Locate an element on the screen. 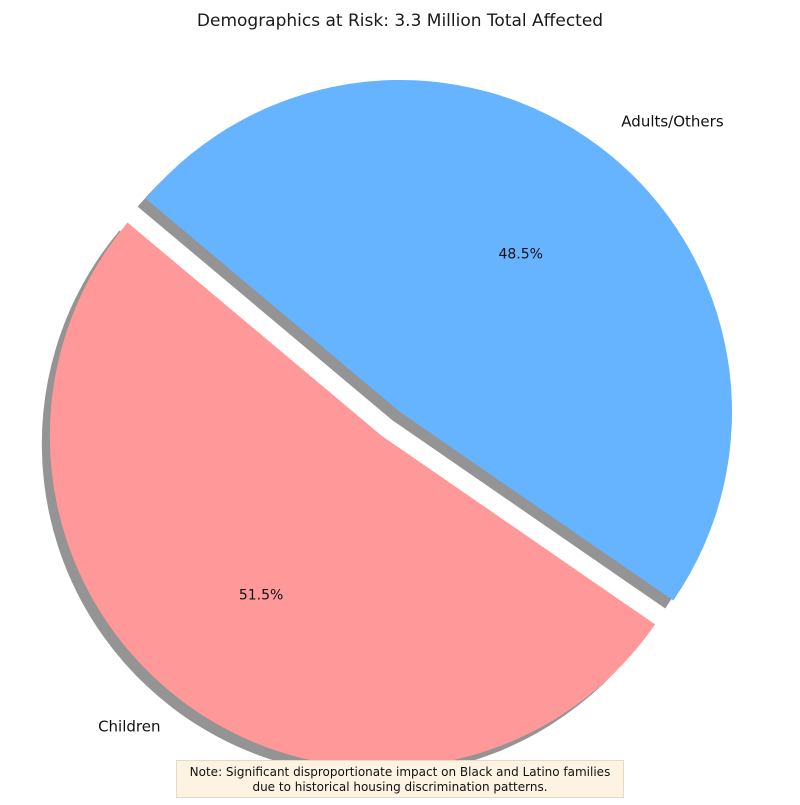 This screenshot has width=800, height=805. slice-category-label-1: Adults/Others is located at coordinates (672, 121).